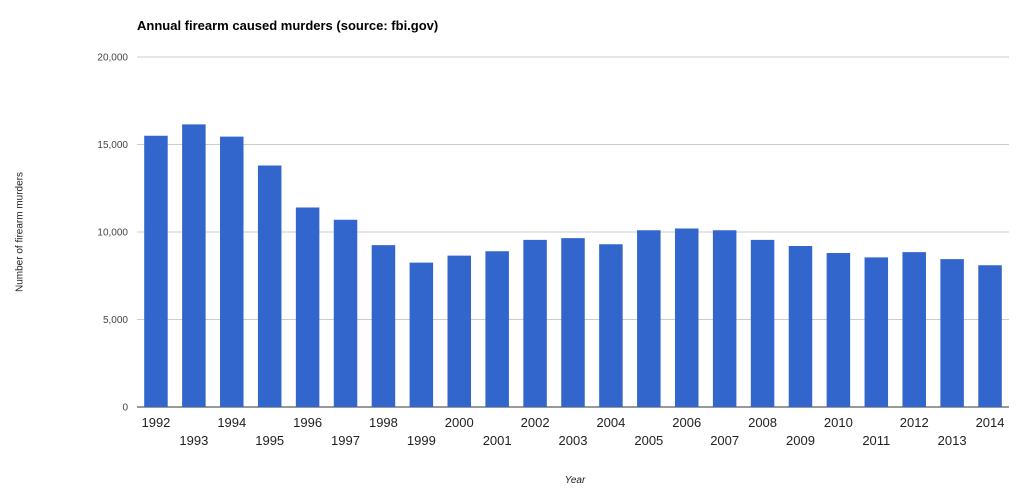 The height and width of the screenshot is (498, 1024). Describe the element at coordinates (269, 440) in the screenshot. I see `x-tick-label: 1995` at that location.